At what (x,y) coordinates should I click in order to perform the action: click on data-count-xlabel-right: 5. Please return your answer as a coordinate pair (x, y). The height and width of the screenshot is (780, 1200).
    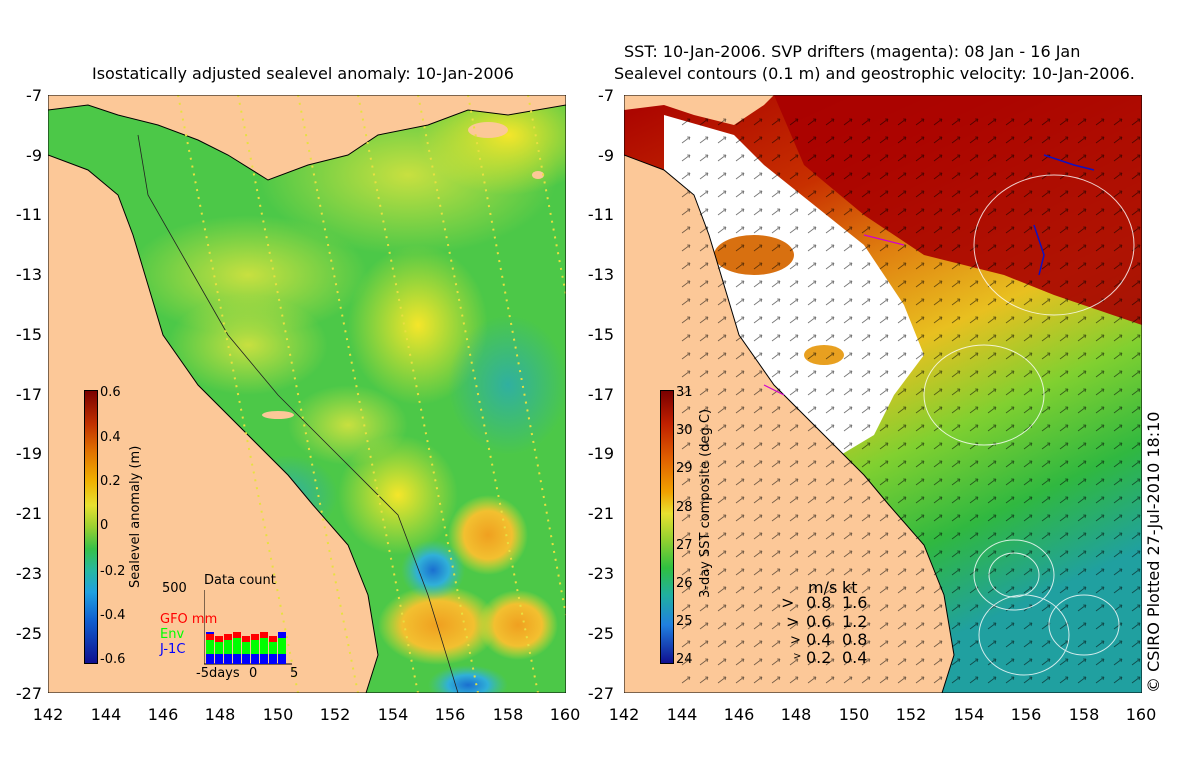
    Looking at the image, I should click on (294, 673).